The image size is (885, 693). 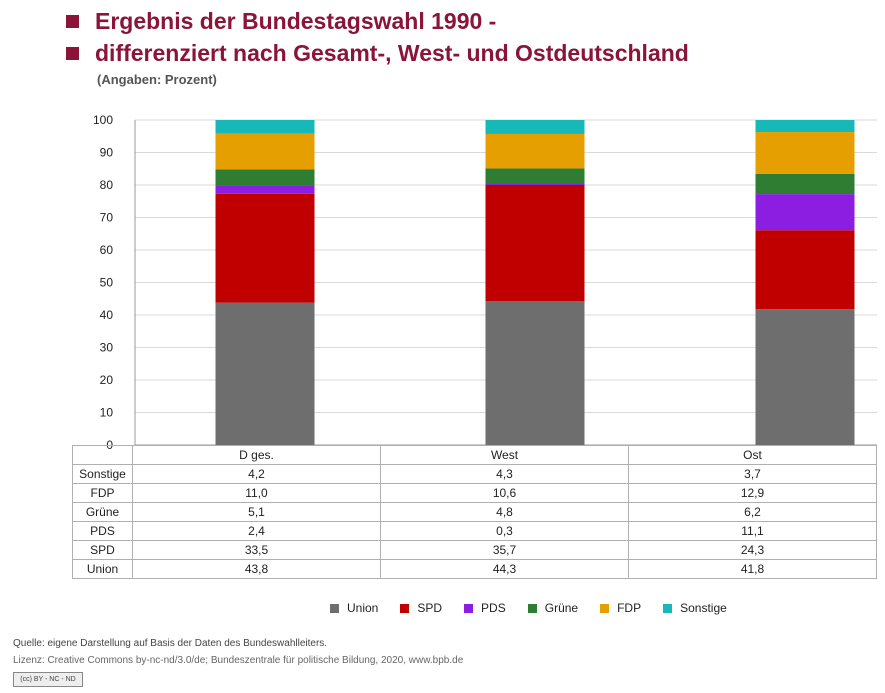 What do you see at coordinates (752, 569) in the screenshot?
I see `table-cell: 41,8` at bounding box center [752, 569].